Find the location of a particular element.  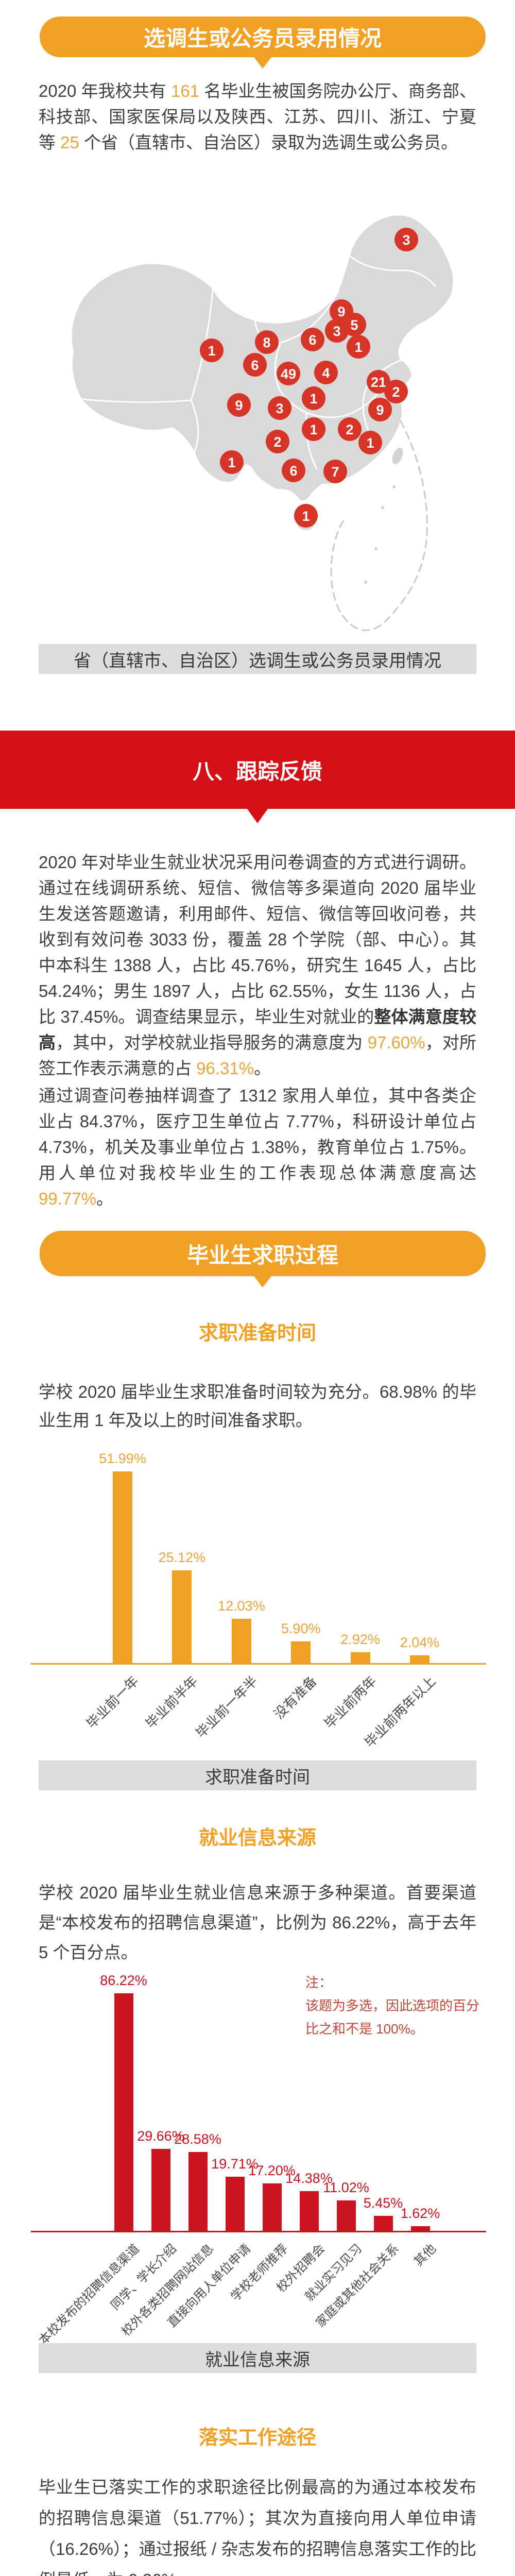

bar-category-label: 其他 is located at coordinates (425, 2255).